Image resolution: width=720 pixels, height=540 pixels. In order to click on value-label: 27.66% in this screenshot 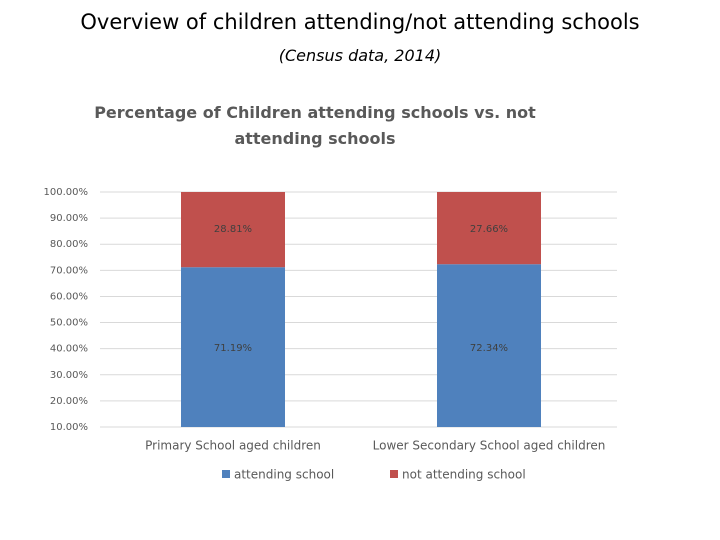, I will do `click(489, 229)`.